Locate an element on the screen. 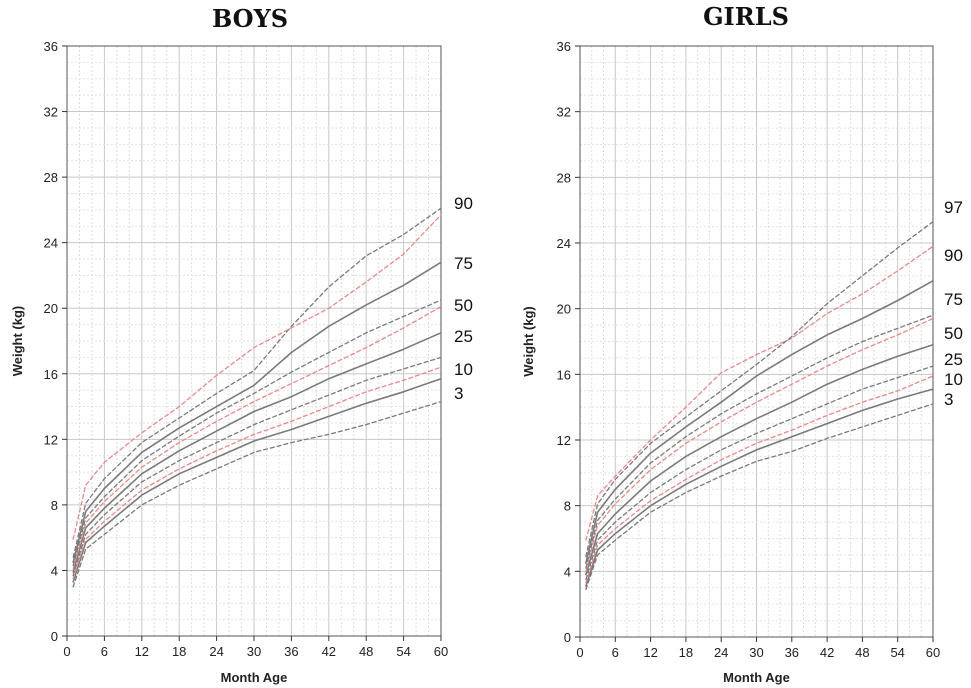  series-line-p75 is located at coordinates (759, 421).